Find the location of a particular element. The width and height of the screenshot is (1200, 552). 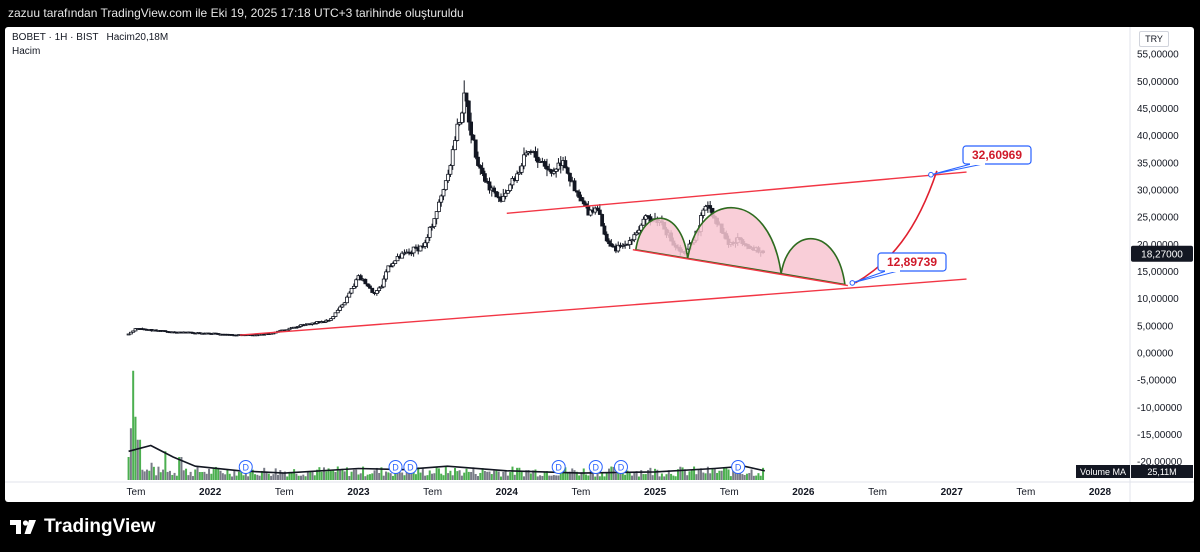

y-tick-label: 40,00000 is located at coordinates (1158, 136).